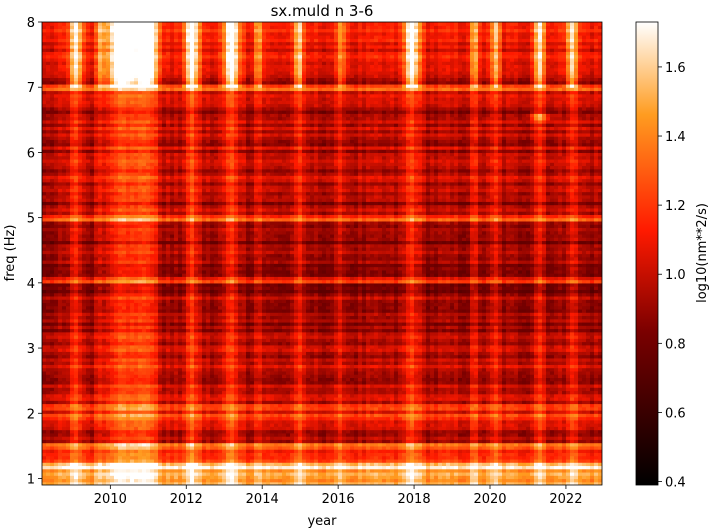 The height and width of the screenshot is (531, 713). Describe the element at coordinates (338, 499) in the screenshot. I see `x-tick-label: 2016` at that location.